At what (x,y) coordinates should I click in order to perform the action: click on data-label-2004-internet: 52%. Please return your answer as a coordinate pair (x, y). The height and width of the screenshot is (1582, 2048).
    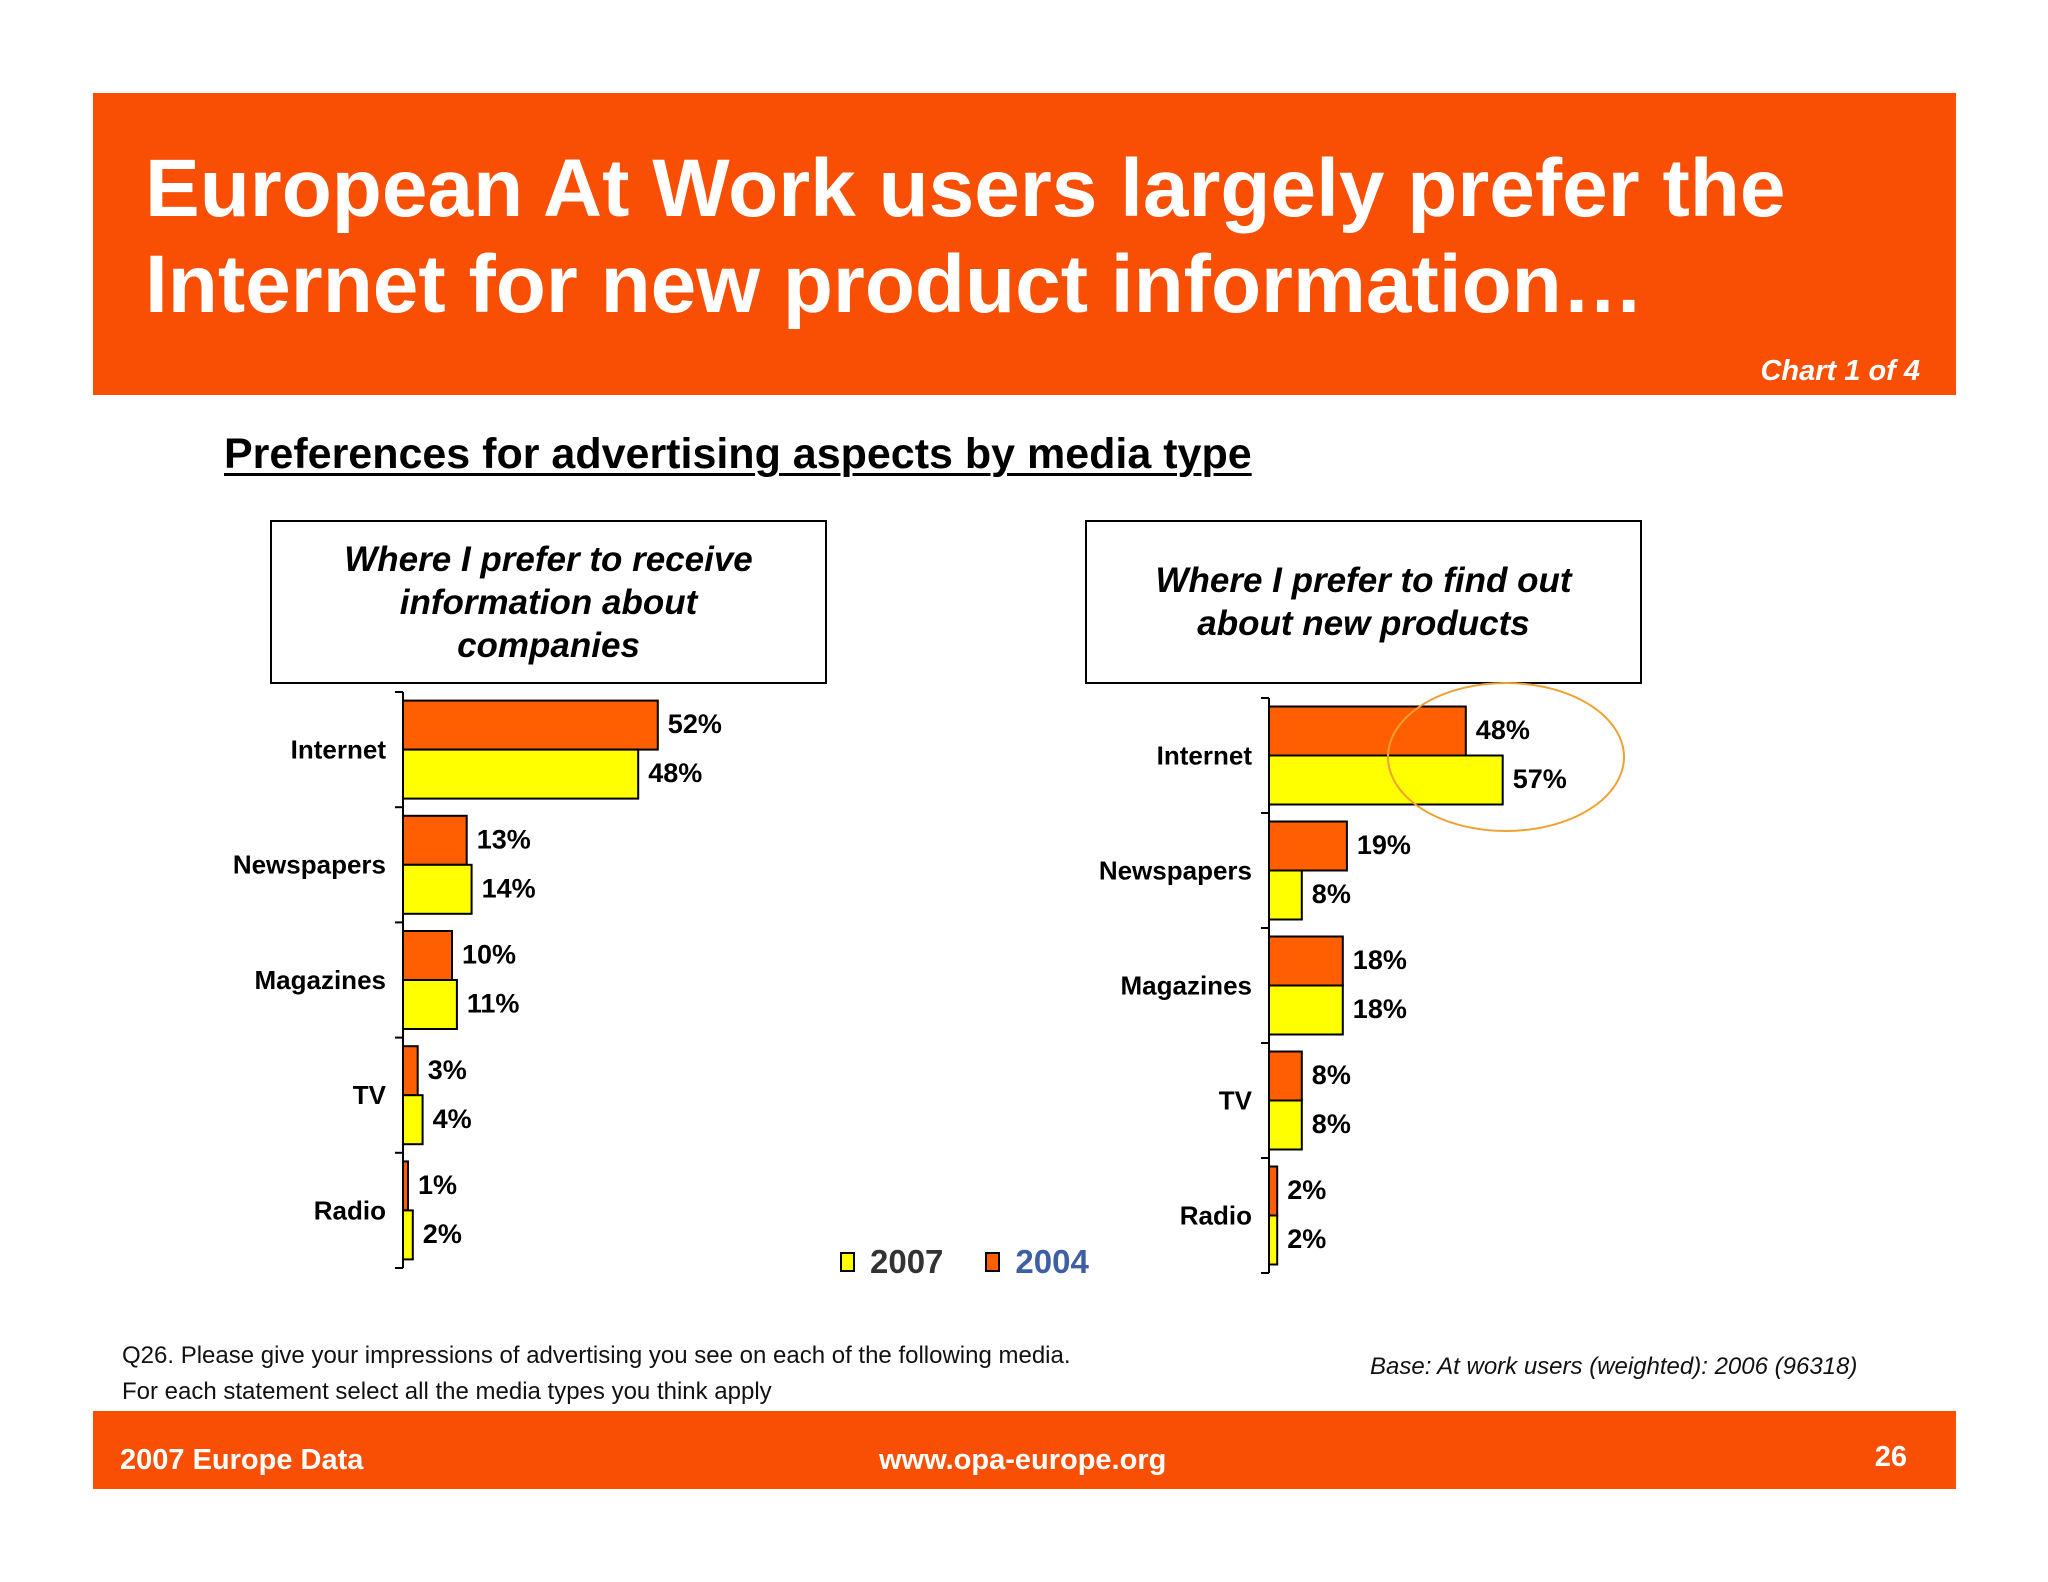
    Looking at the image, I should click on (695, 724).